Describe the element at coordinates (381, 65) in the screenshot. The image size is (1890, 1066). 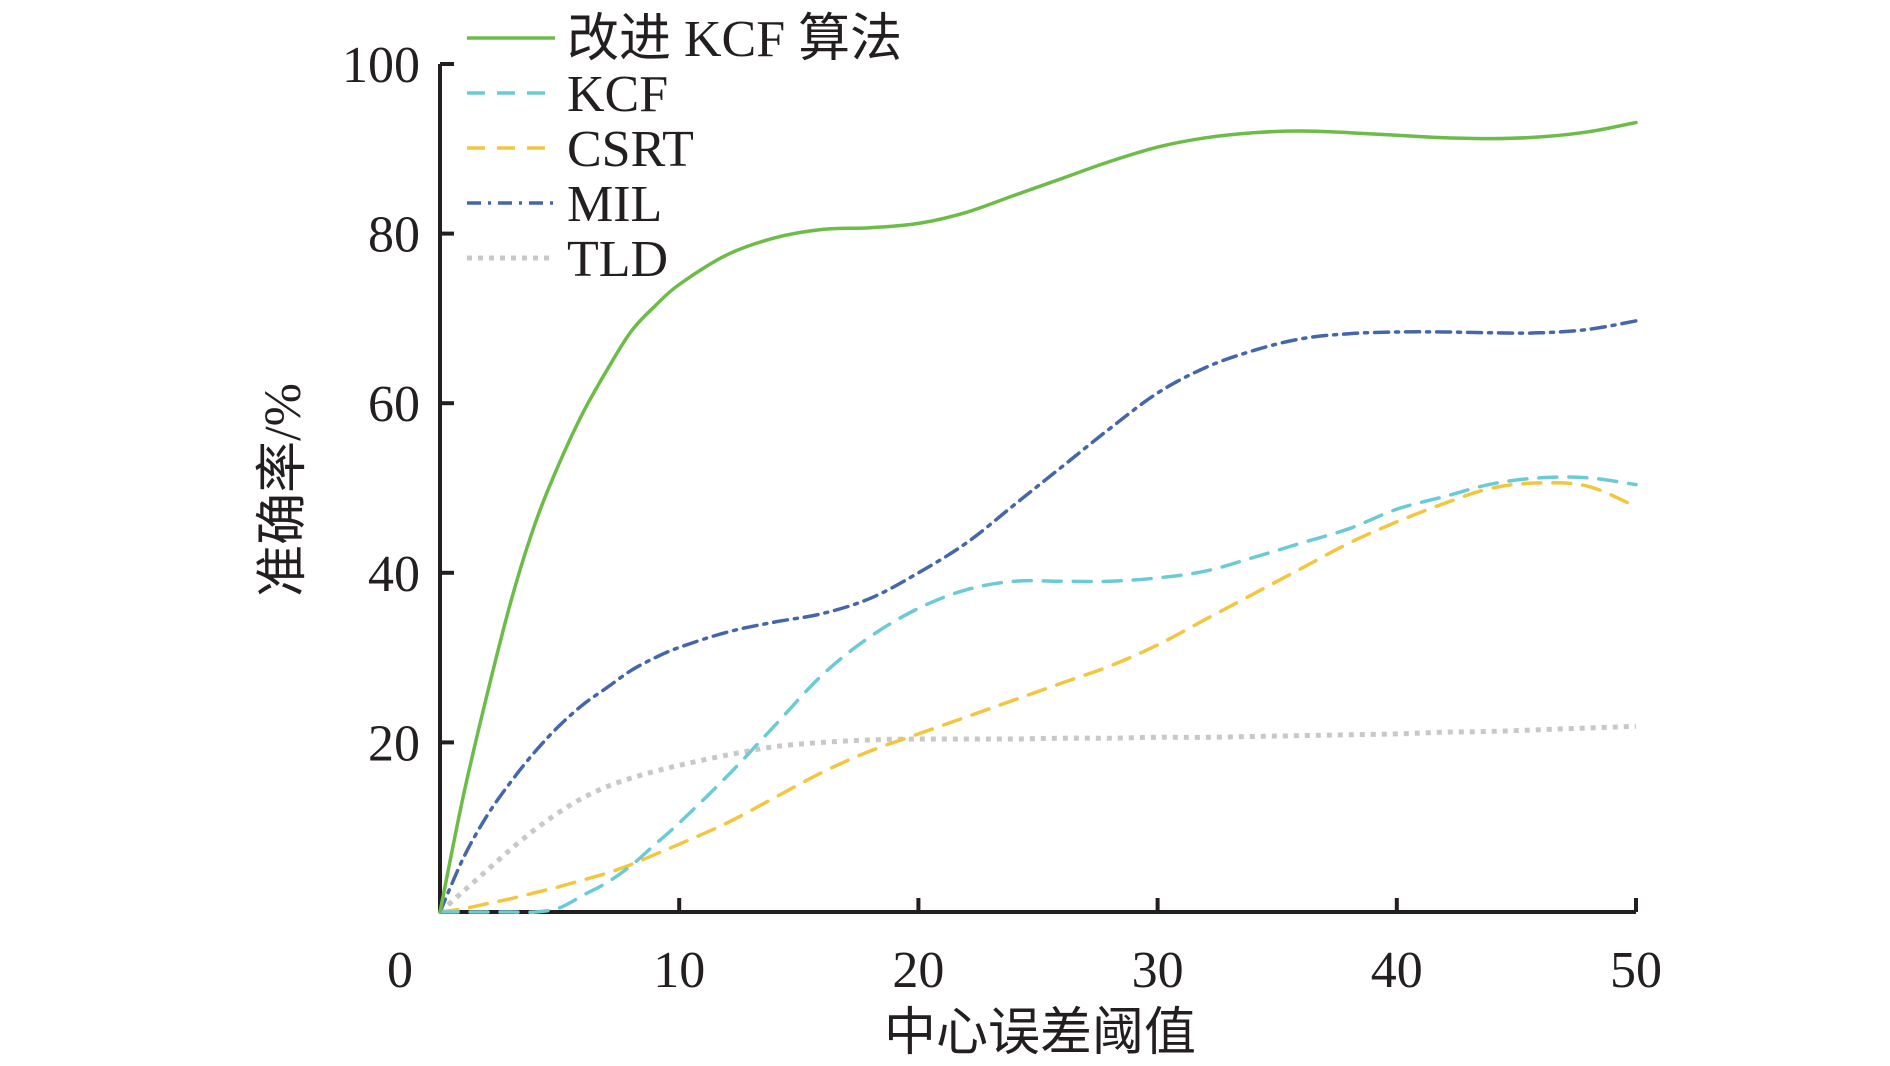
I see `y-tick-label: 100` at that location.